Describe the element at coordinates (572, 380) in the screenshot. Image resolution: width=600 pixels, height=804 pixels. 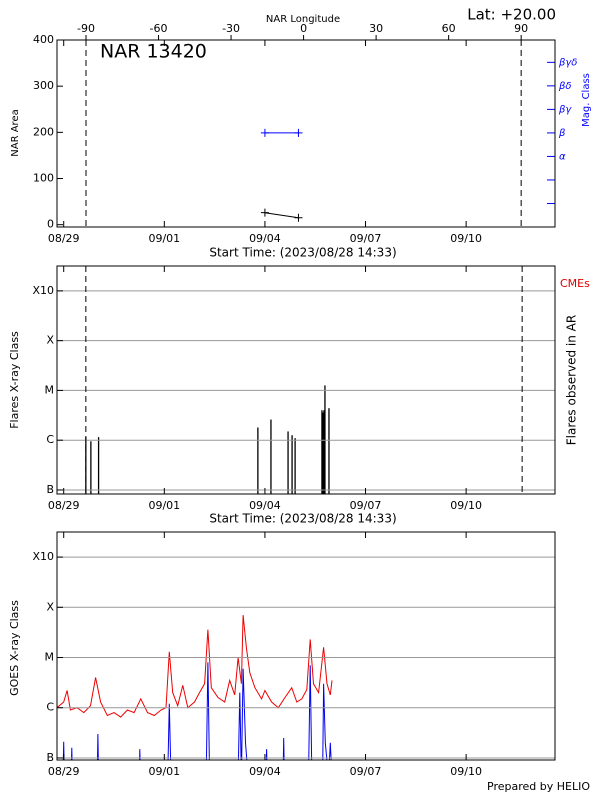
I see `y2-axis-label: Flares observed in AR` at that location.